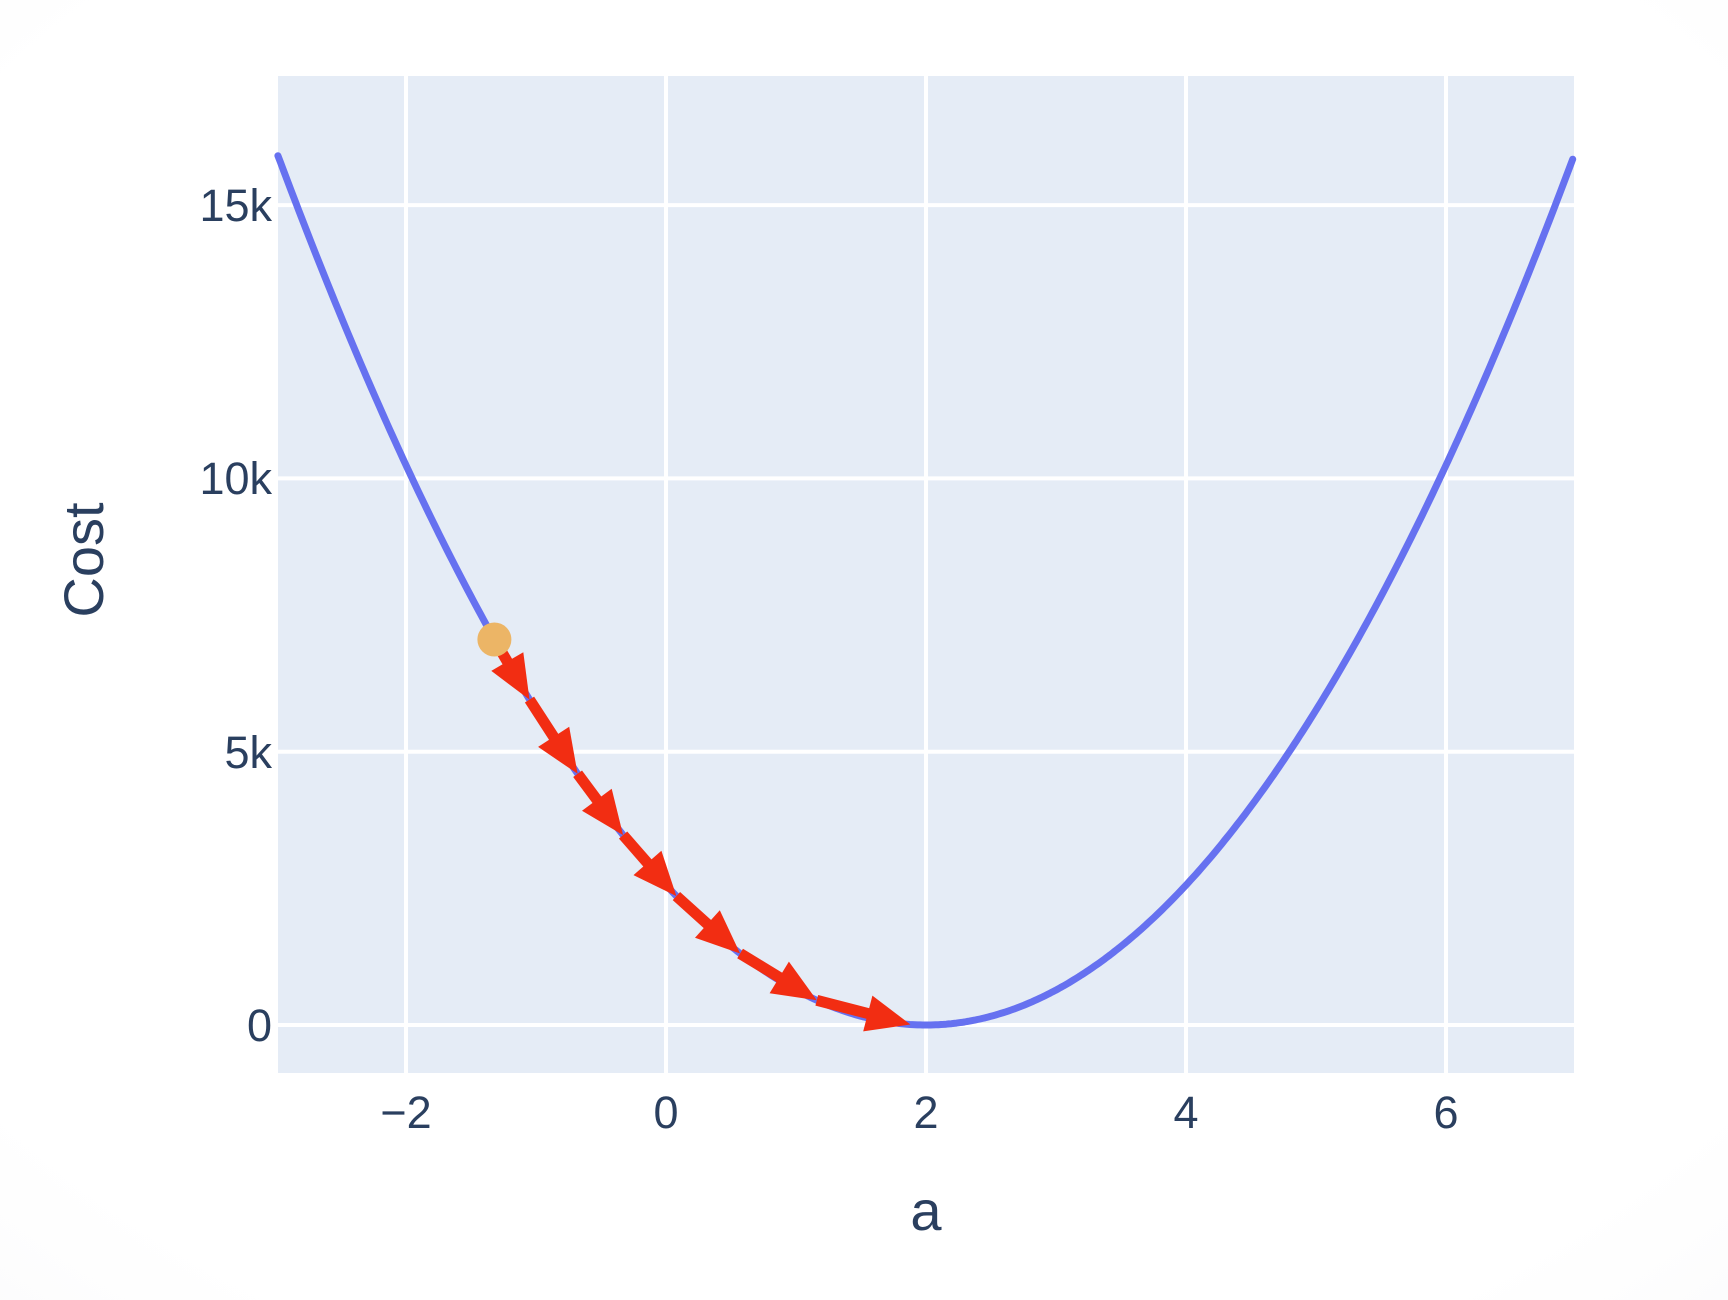 Image resolution: width=1728 pixels, height=1300 pixels. I want to click on x-axis-title: a, so click(926, 1210).